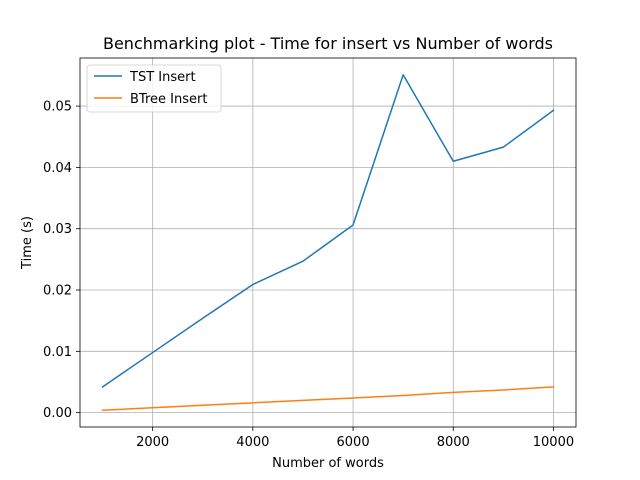 The height and width of the screenshot is (480, 640). What do you see at coordinates (57, 413) in the screenshot?
I see `y-tick-label: 0.00` at bounding box center [57, 413].